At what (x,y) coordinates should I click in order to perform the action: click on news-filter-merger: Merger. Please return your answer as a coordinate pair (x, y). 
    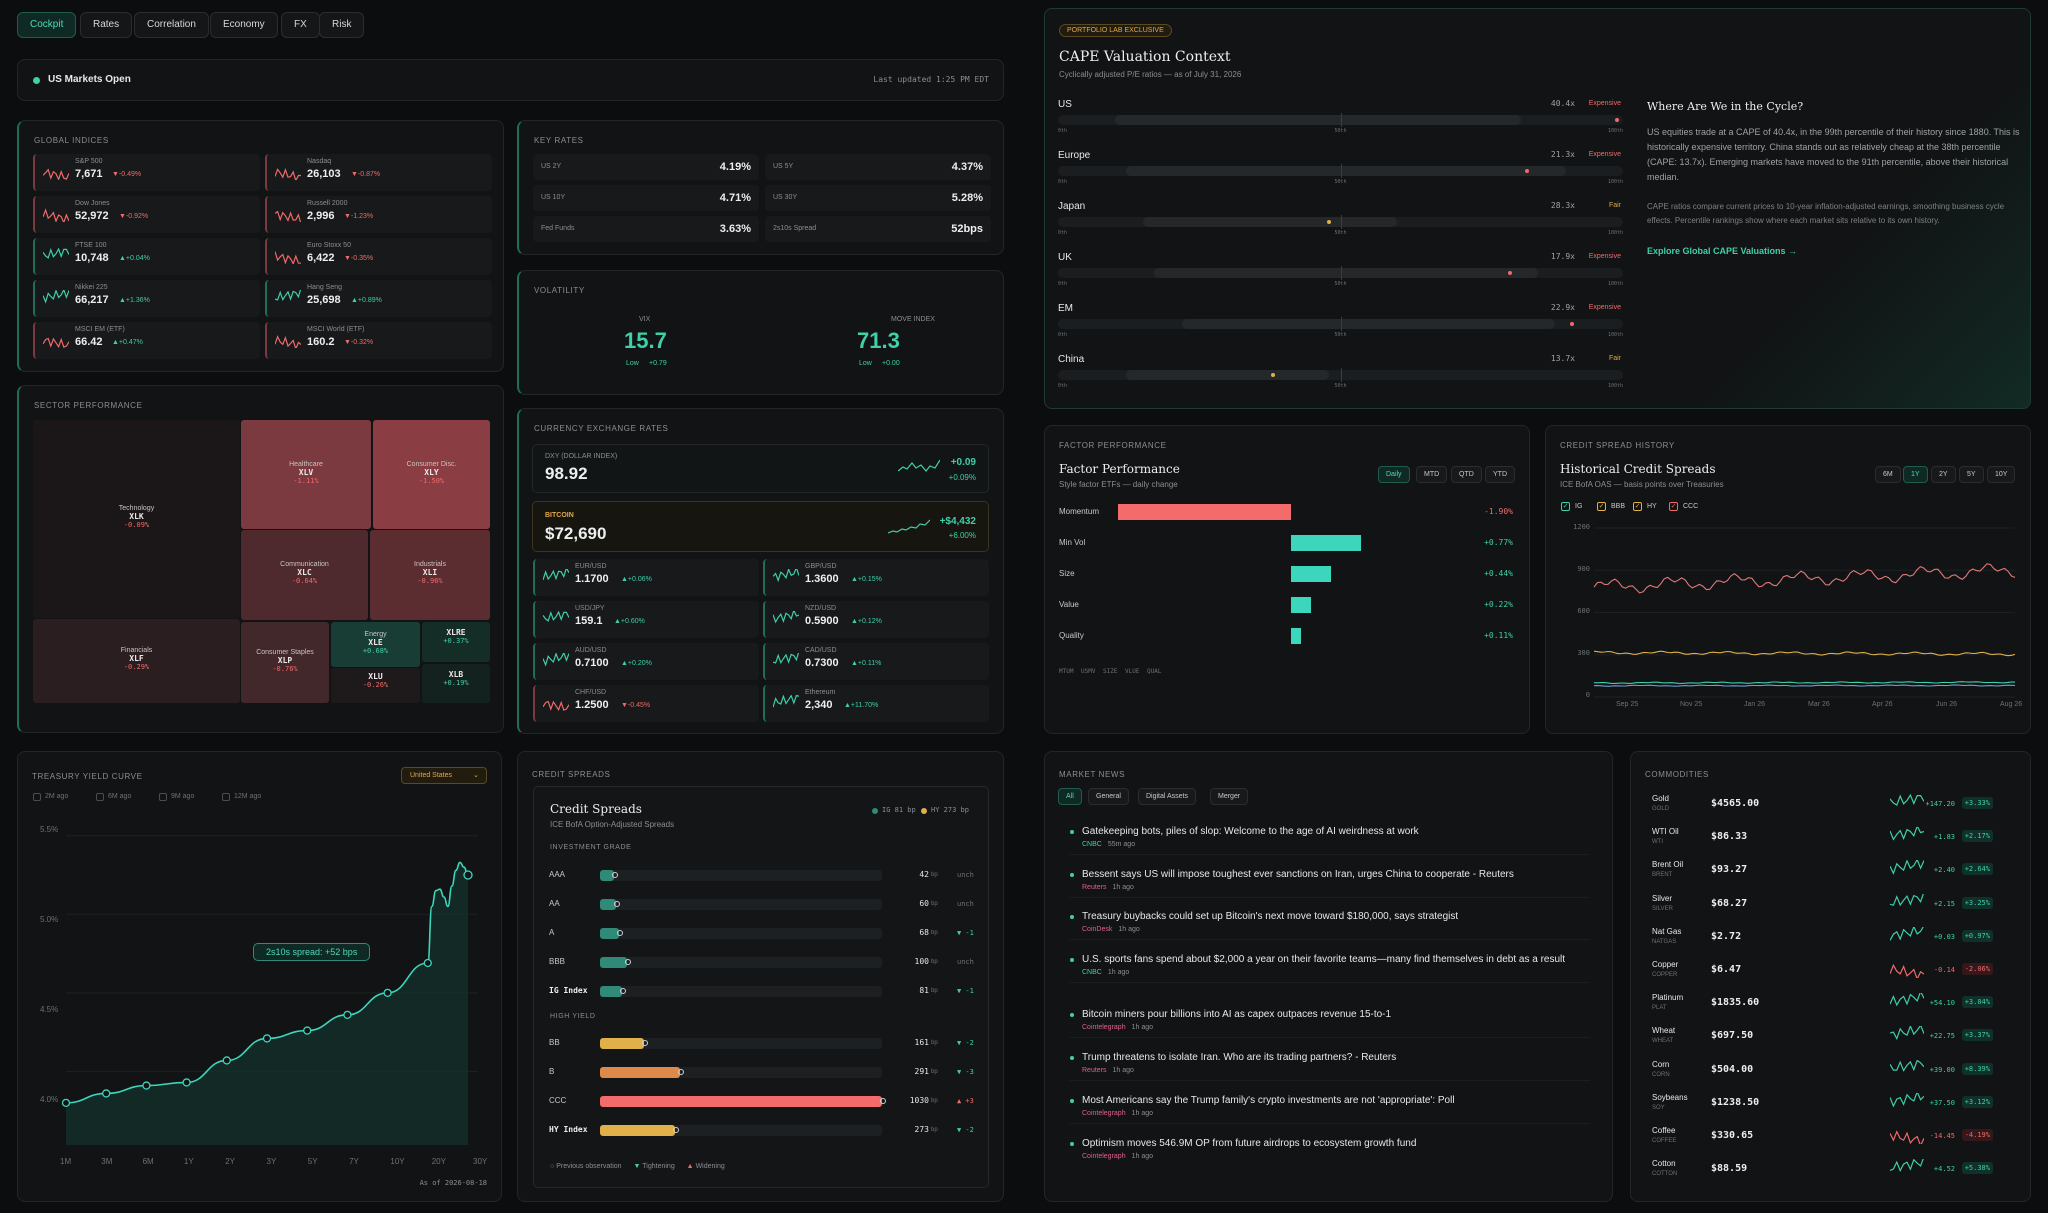
    Looking at the image, I should click on (1229, 796).